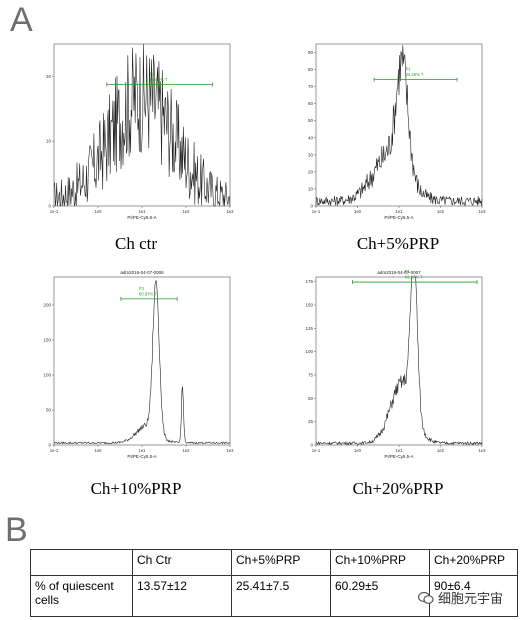  I want to click on histogram-header: adm2016-04-07-0006, so click(142, 272).